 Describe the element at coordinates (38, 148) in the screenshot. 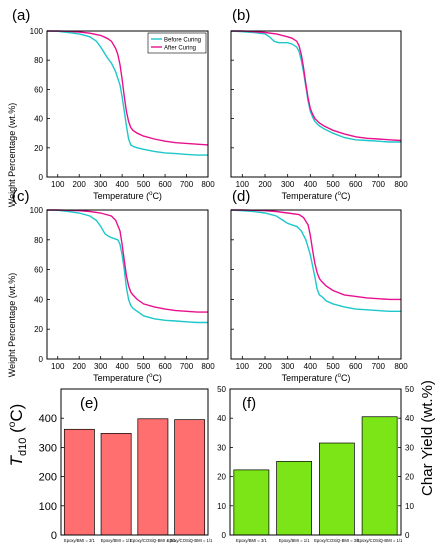

I see `panel-a-y-tick-label: 20` at that location.